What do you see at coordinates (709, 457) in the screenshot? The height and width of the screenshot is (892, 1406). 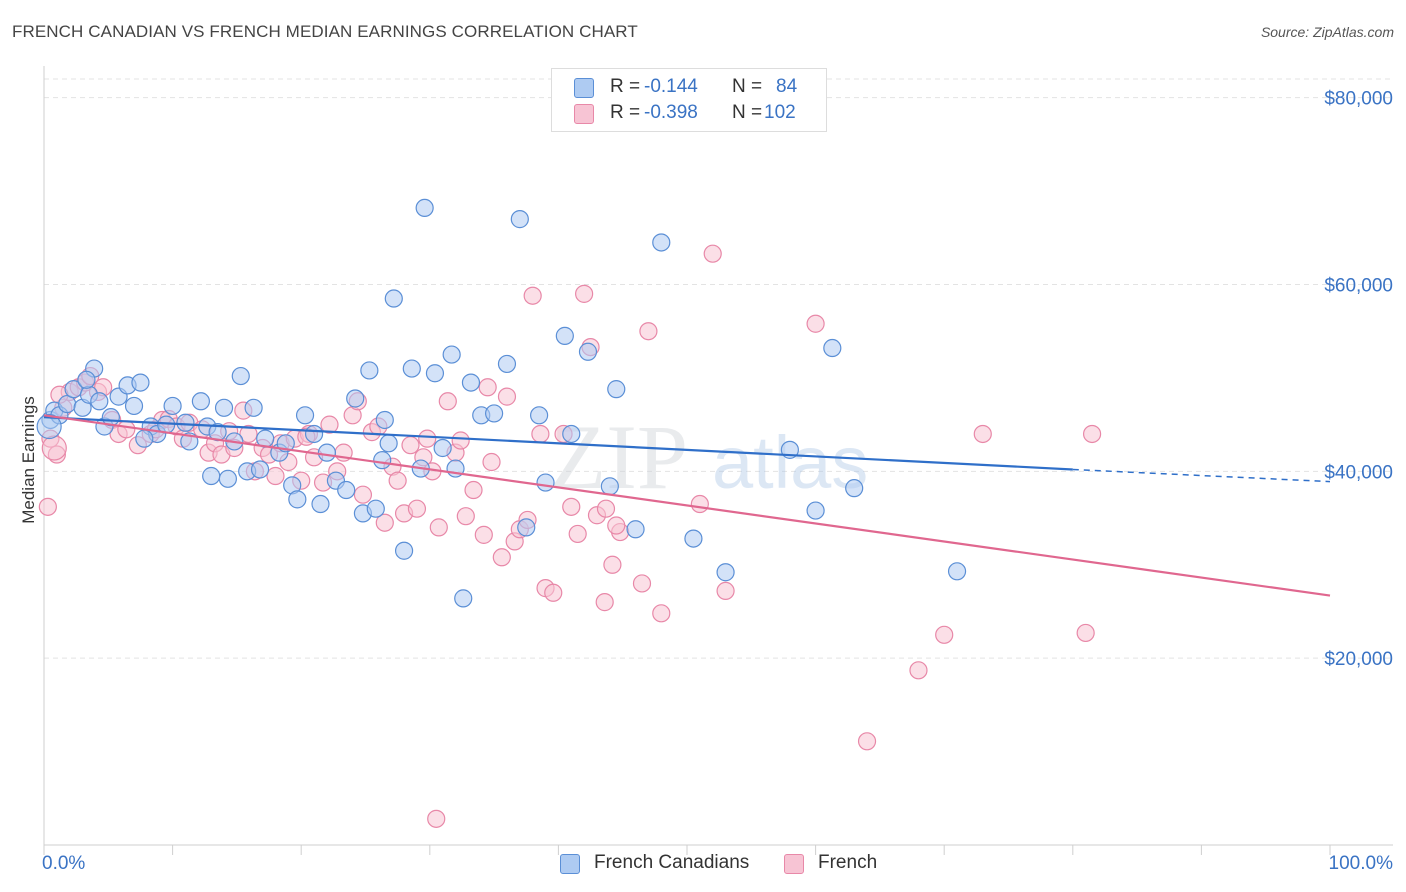 I see `watermark: ZIP atlas` at bounding box center [709, 457].